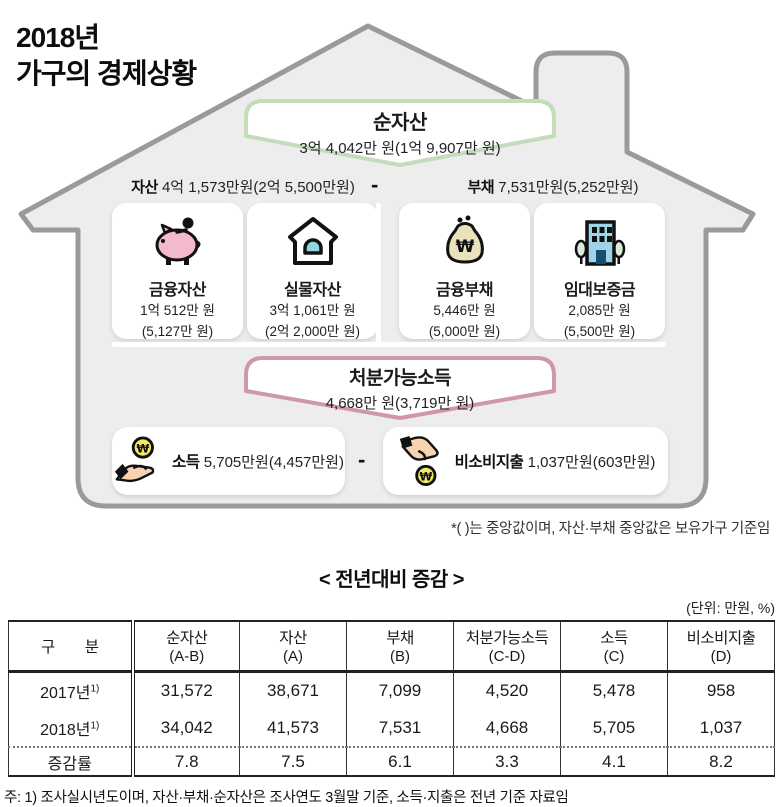 Image resolution: width=783 pixels, height=807 pixels. I want to click on liabilities-value: 7,531만원(5,252만원), so click(568, 187).